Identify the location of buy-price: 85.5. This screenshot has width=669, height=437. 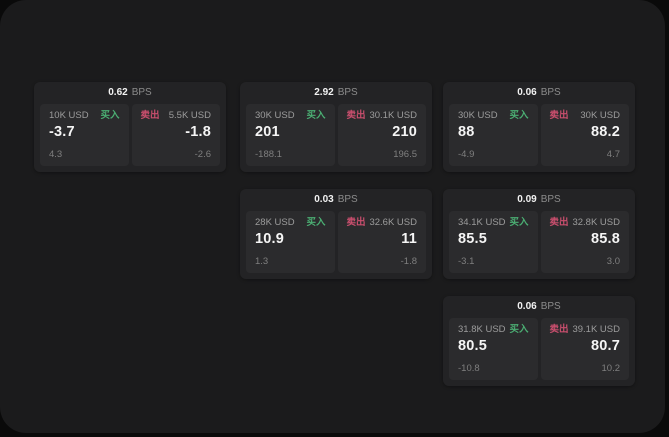
(473, 239).